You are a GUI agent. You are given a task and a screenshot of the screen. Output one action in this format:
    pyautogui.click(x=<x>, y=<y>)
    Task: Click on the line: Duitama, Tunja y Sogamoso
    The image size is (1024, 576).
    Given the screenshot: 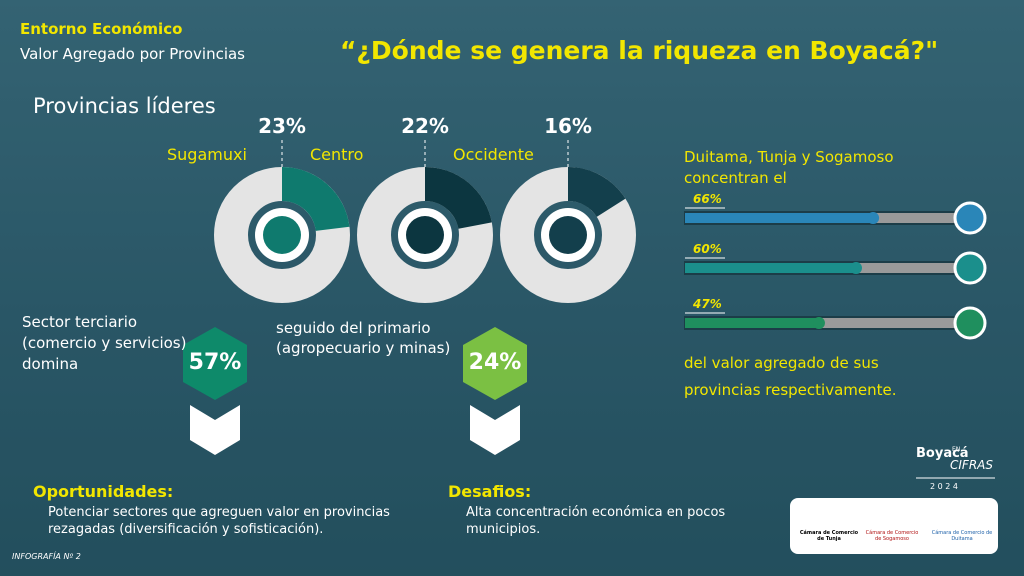 What is the action you would take?
    pyautogui.click(x=789, y=157)
    